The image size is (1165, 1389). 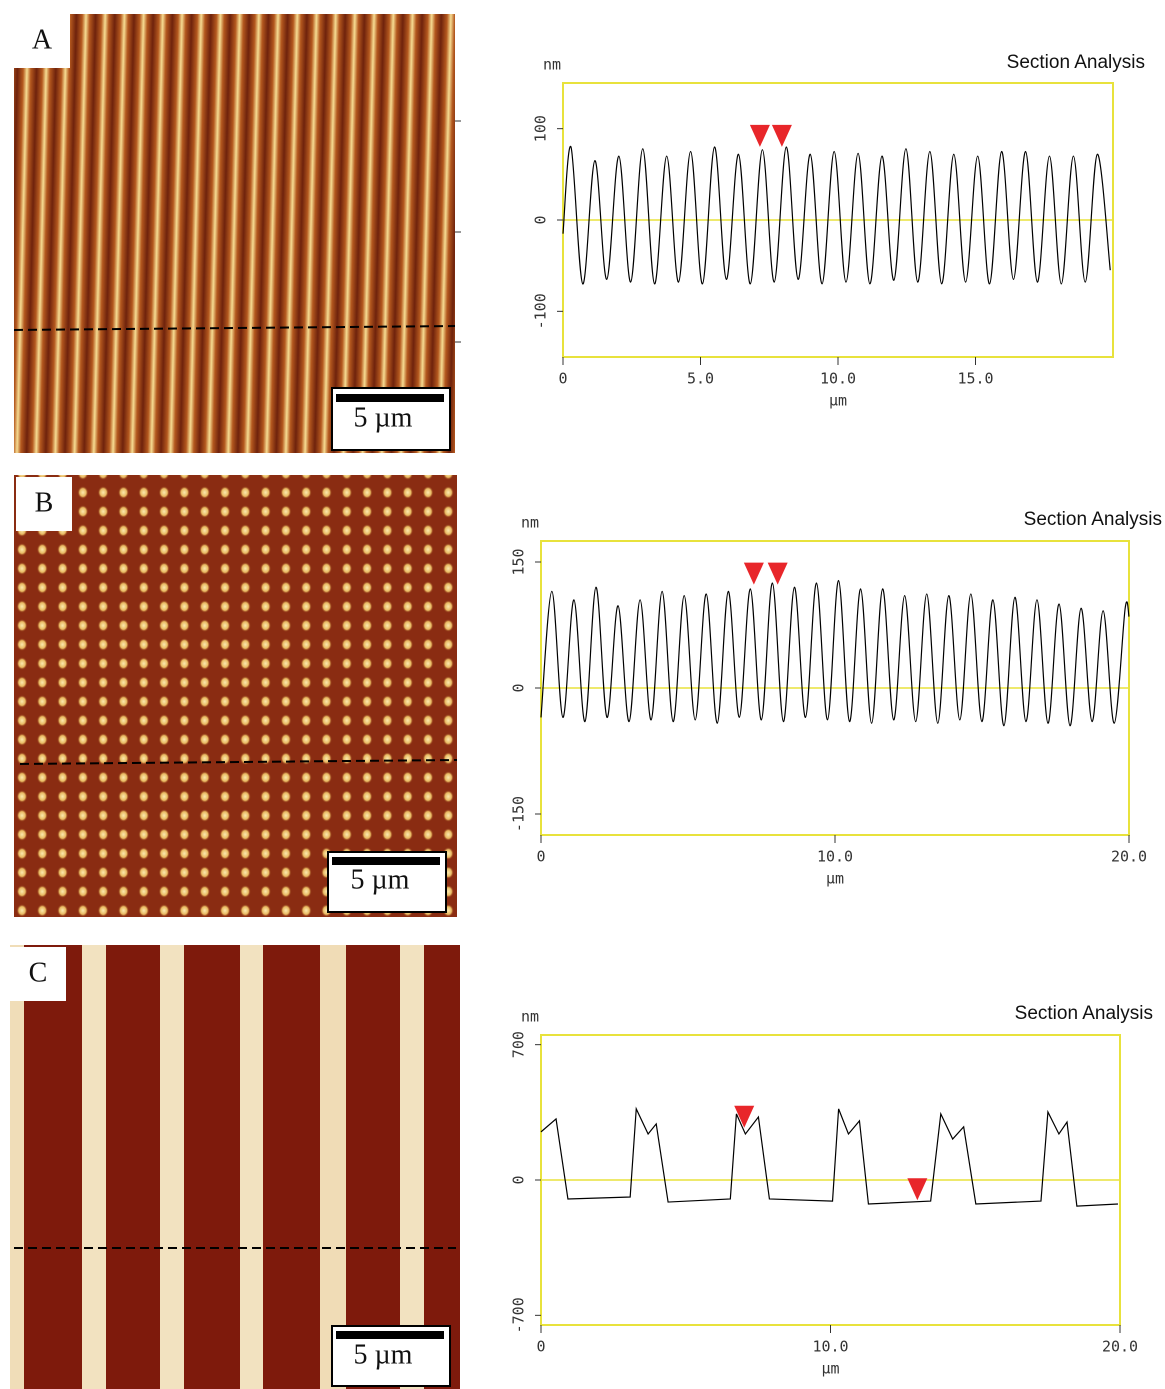 What do you see at coordinates (975, 379) in the screenshot?
I see `x-tick-label: 15.0` at bounding box center [975, 379].